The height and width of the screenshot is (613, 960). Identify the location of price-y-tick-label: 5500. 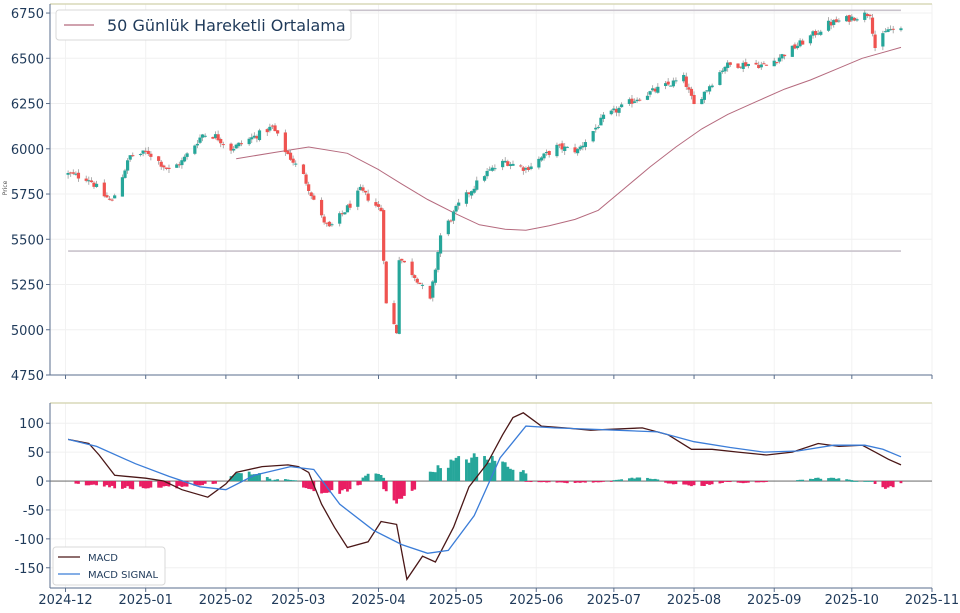
(27, 240).